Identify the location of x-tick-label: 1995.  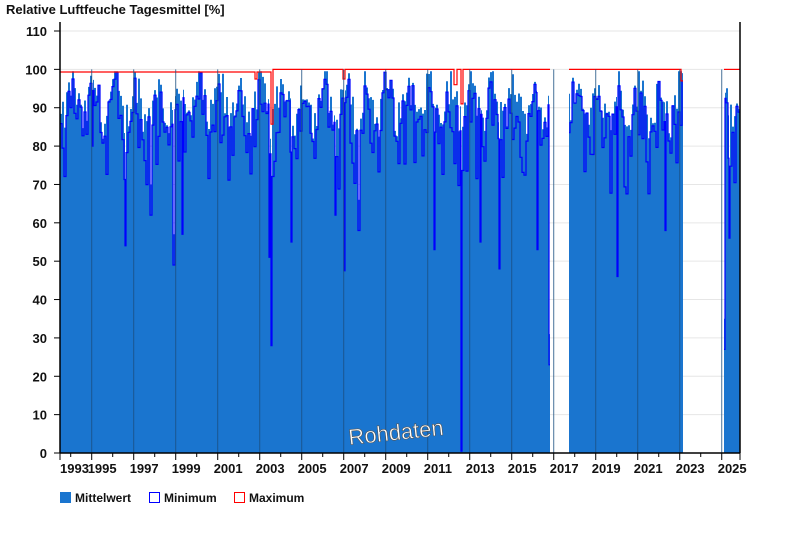
(102, 468).